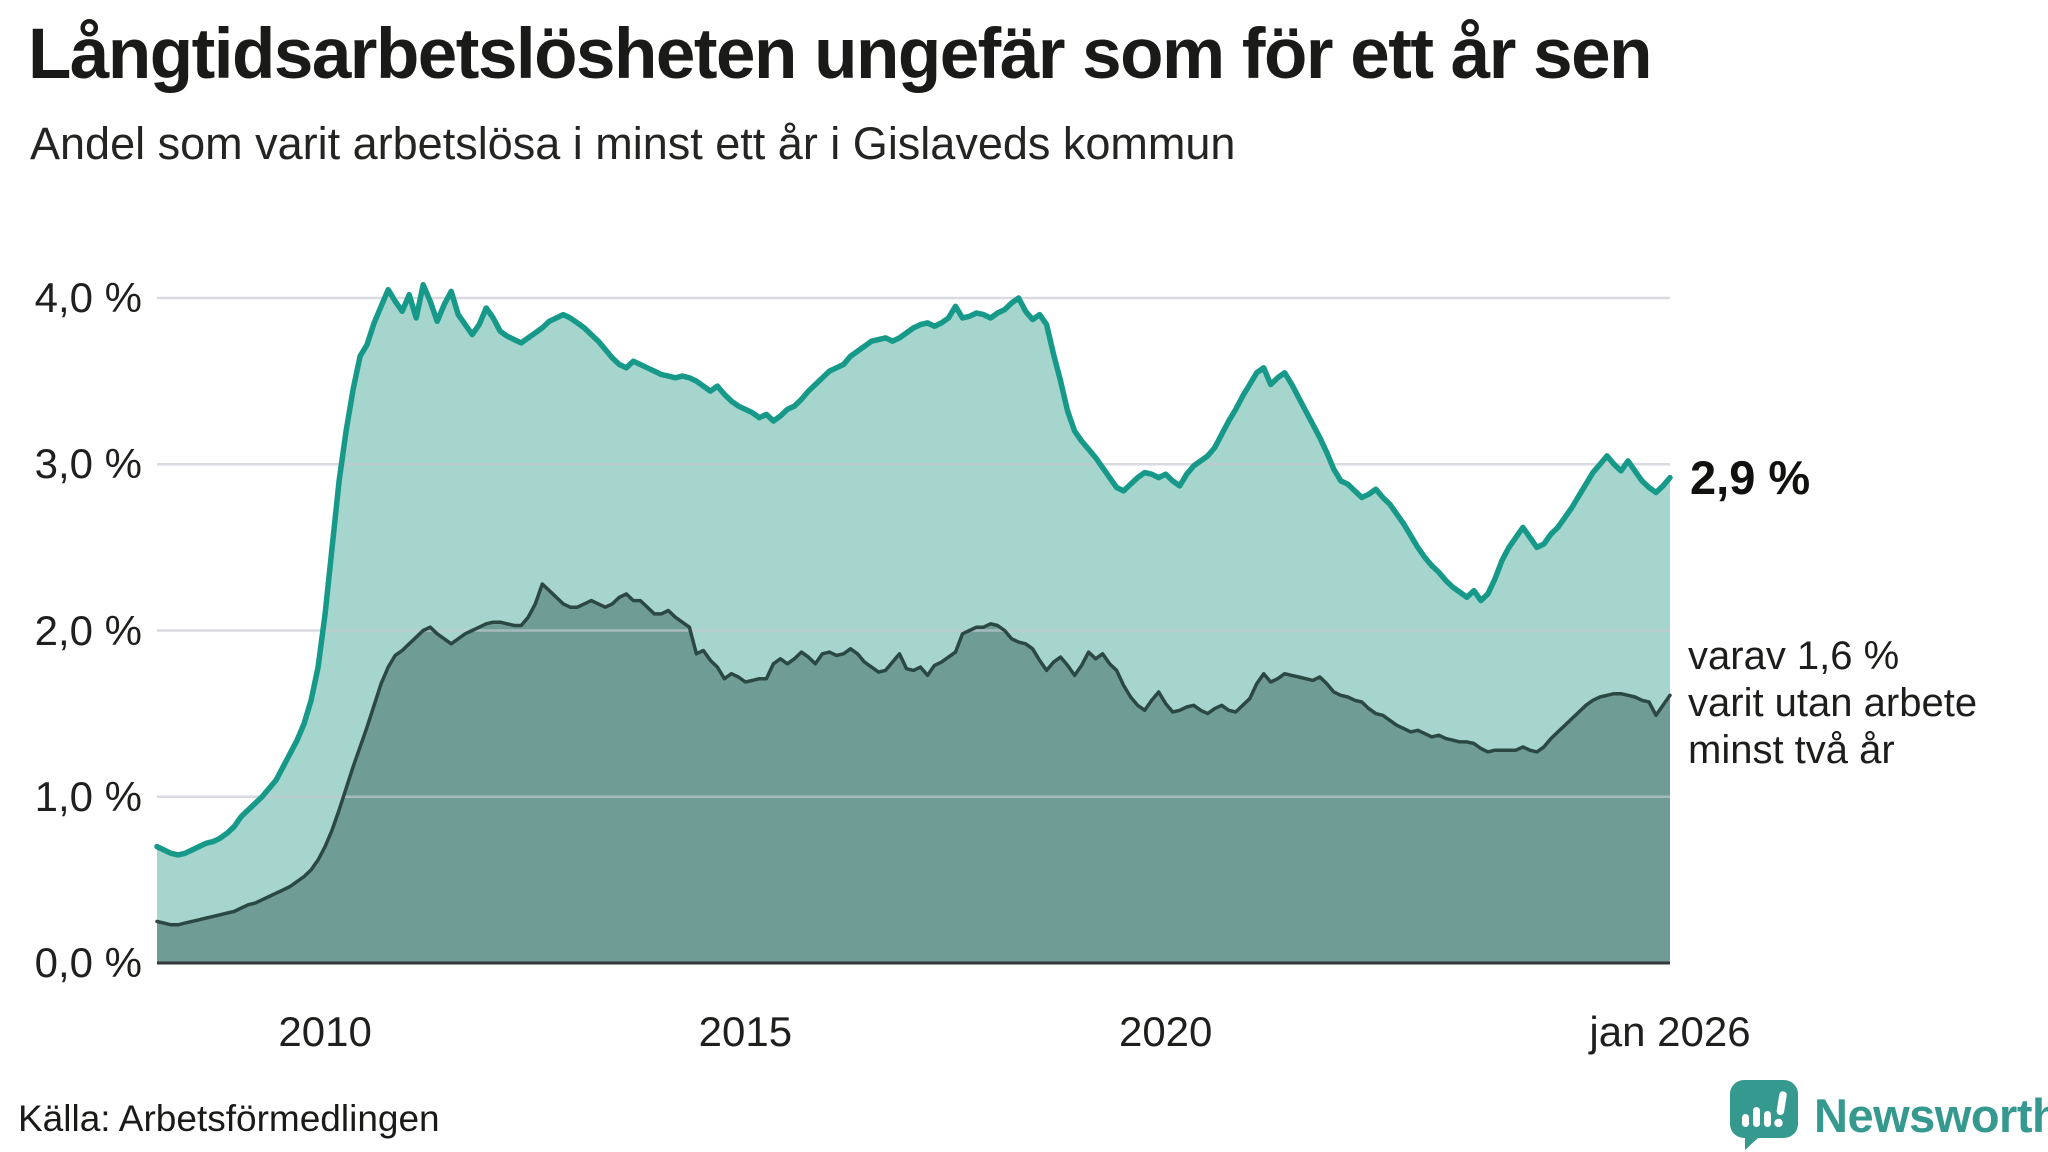 The height and width of the screenshot is (1152, 2048). I want to click on x-axis-label: jan 2026, so click(1670, 1031).